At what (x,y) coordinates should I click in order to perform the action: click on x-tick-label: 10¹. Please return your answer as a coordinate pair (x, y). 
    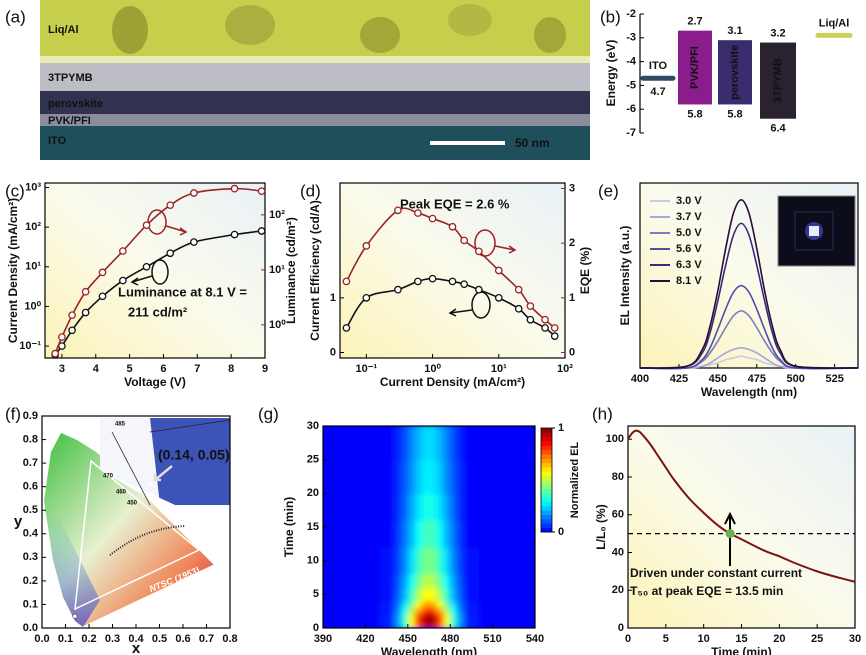
    Looking at the image, I should click on (499, 369).